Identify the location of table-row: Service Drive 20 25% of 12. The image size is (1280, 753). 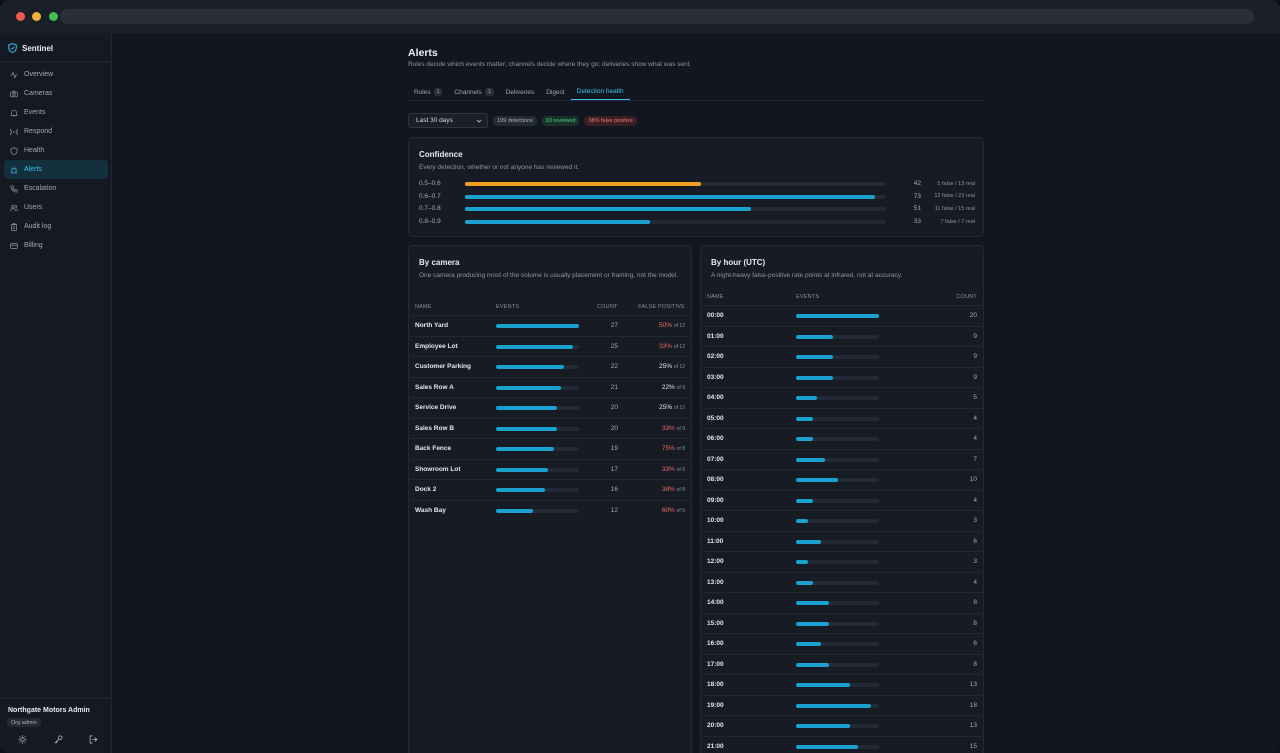
(550, 407).